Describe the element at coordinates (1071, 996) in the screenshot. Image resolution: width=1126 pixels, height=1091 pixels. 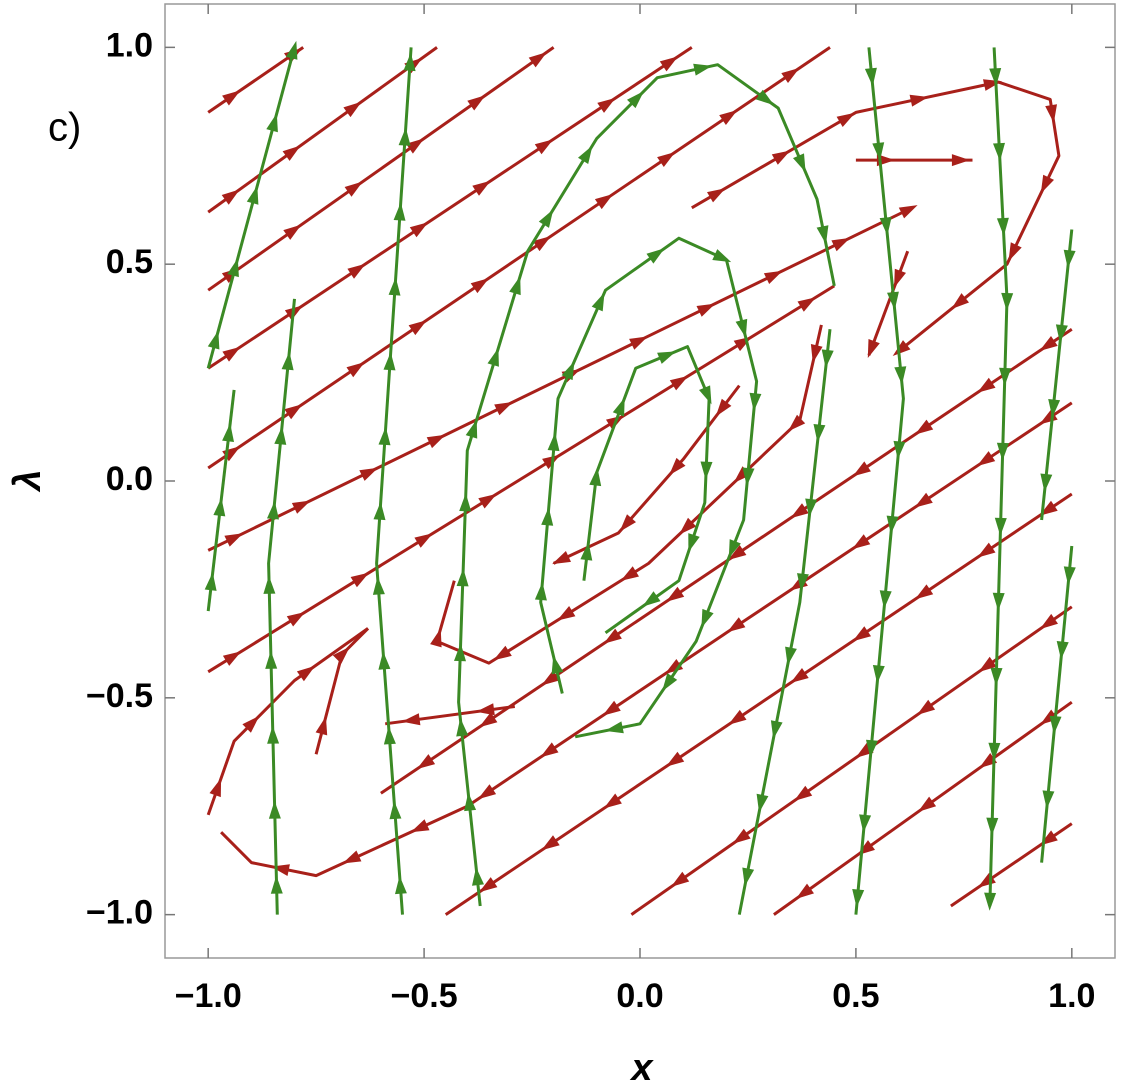
I see `x-tick-label: 1.0` at that location.